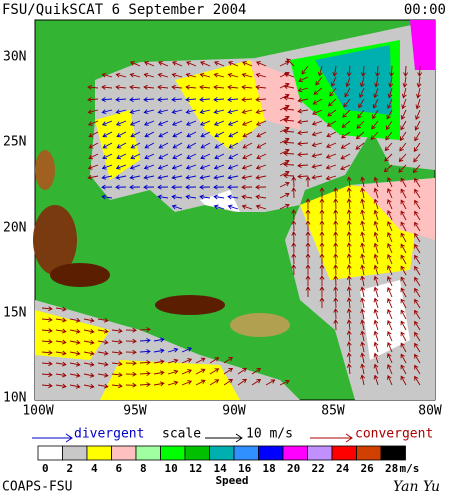 The width and height of the screenshot is (450, 500). I want to click on legend-scale-value: 10 m/s, so click(269, 434).